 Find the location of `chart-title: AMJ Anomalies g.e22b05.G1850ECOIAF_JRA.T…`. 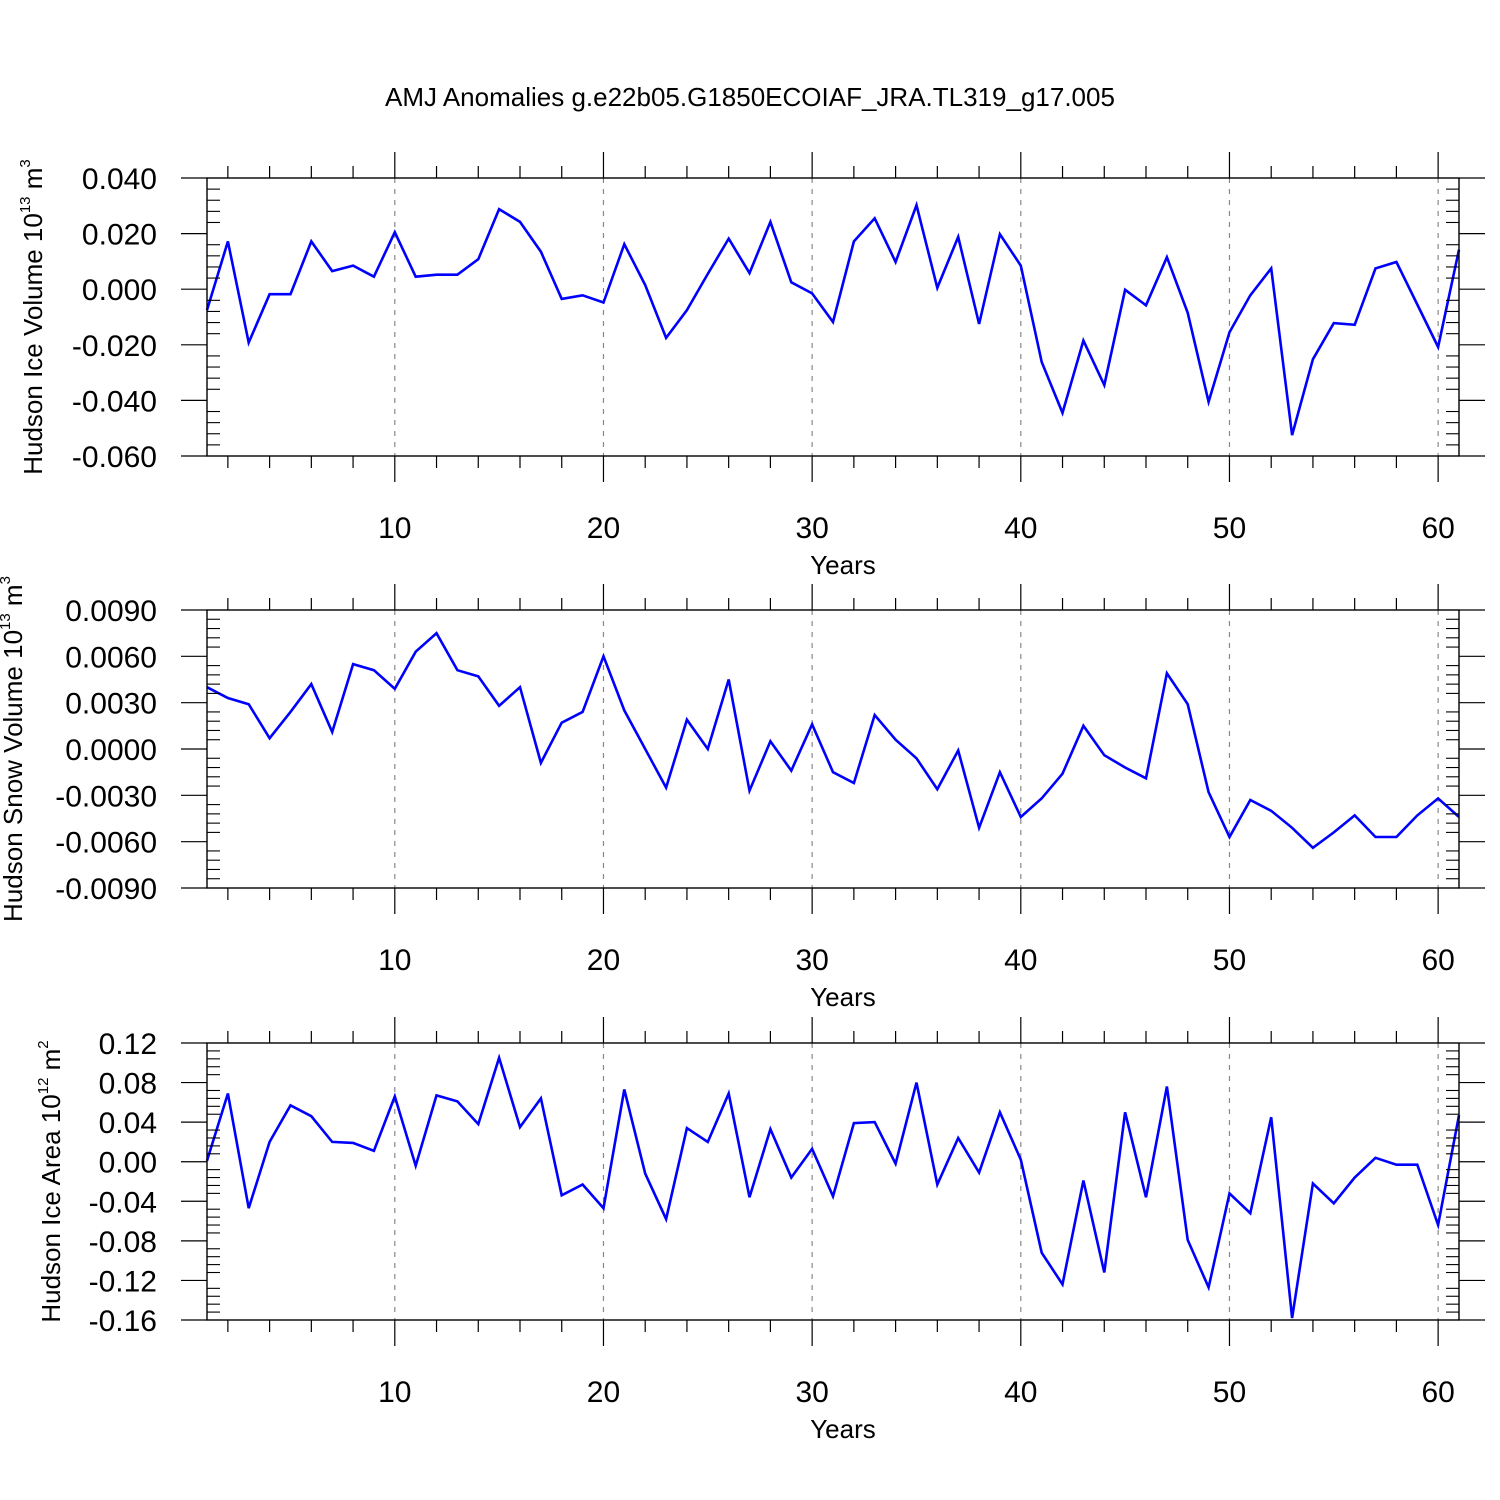

chart-title: AMJ Anomalies g.e22b05.G1850ECOIAF_JRA.T… is located at coordinates (750, 97).